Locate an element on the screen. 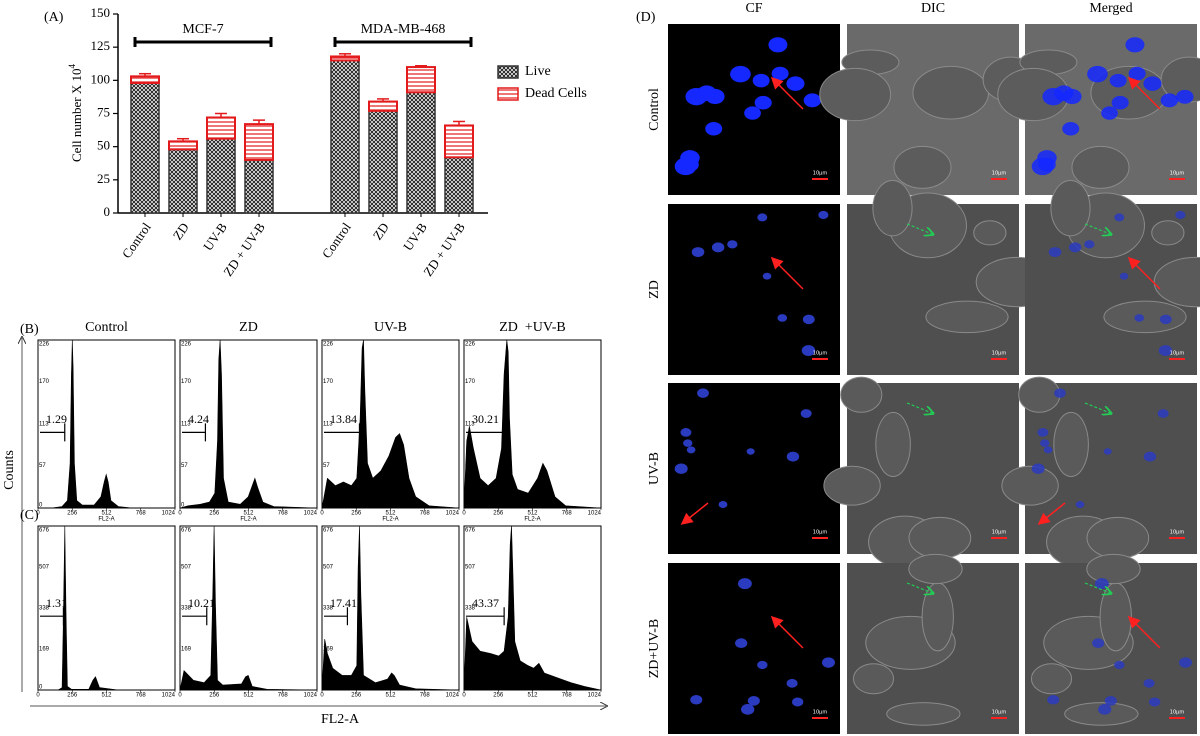  y-tick-label: 50 is located at coordinates (103, 145).